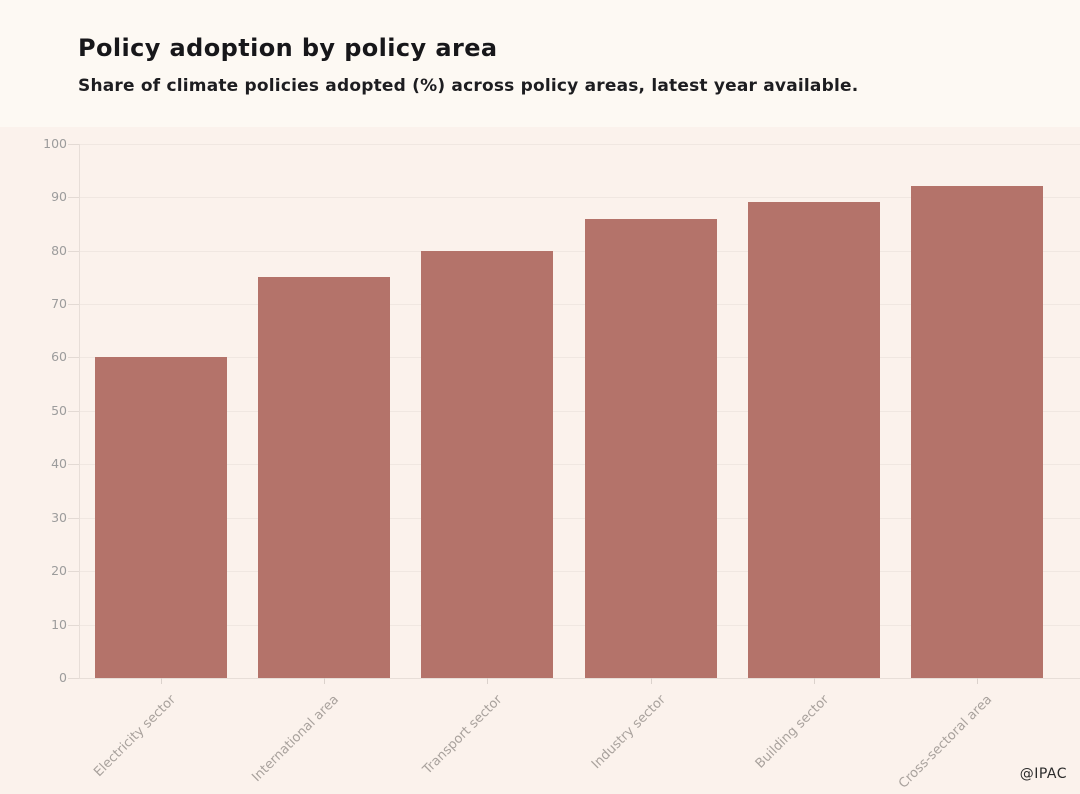  What do you see at coordinates (946, 742) in the screenshot?
I see `x-tick-label-cross-sectoral-area: Cross-sectoral area` at bounding box center [946, 742].